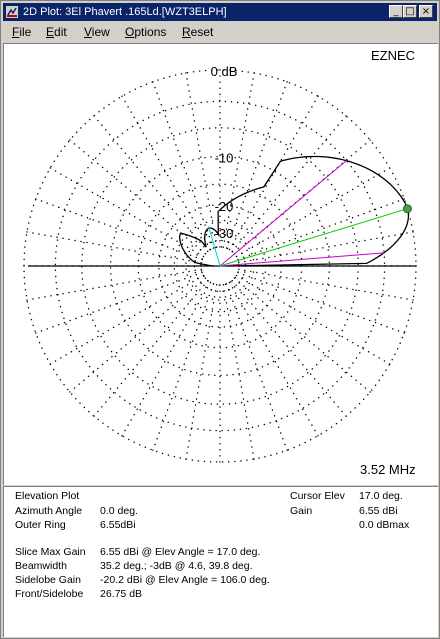  Describe the element at coordinates (180, 552) in the screenshot. I see `slice-max-value: 6.55 dBi @ Elev Angle = 17.0 deg.` at that location.